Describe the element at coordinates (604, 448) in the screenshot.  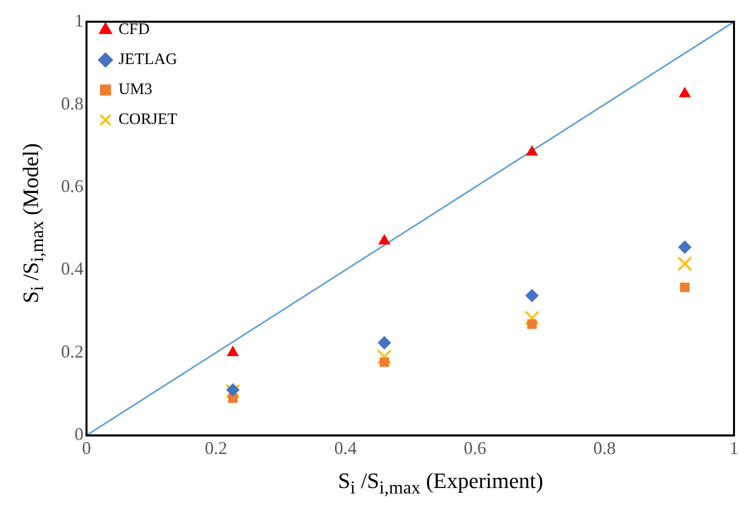
I see `x-tick-label: 0.8` at that location.